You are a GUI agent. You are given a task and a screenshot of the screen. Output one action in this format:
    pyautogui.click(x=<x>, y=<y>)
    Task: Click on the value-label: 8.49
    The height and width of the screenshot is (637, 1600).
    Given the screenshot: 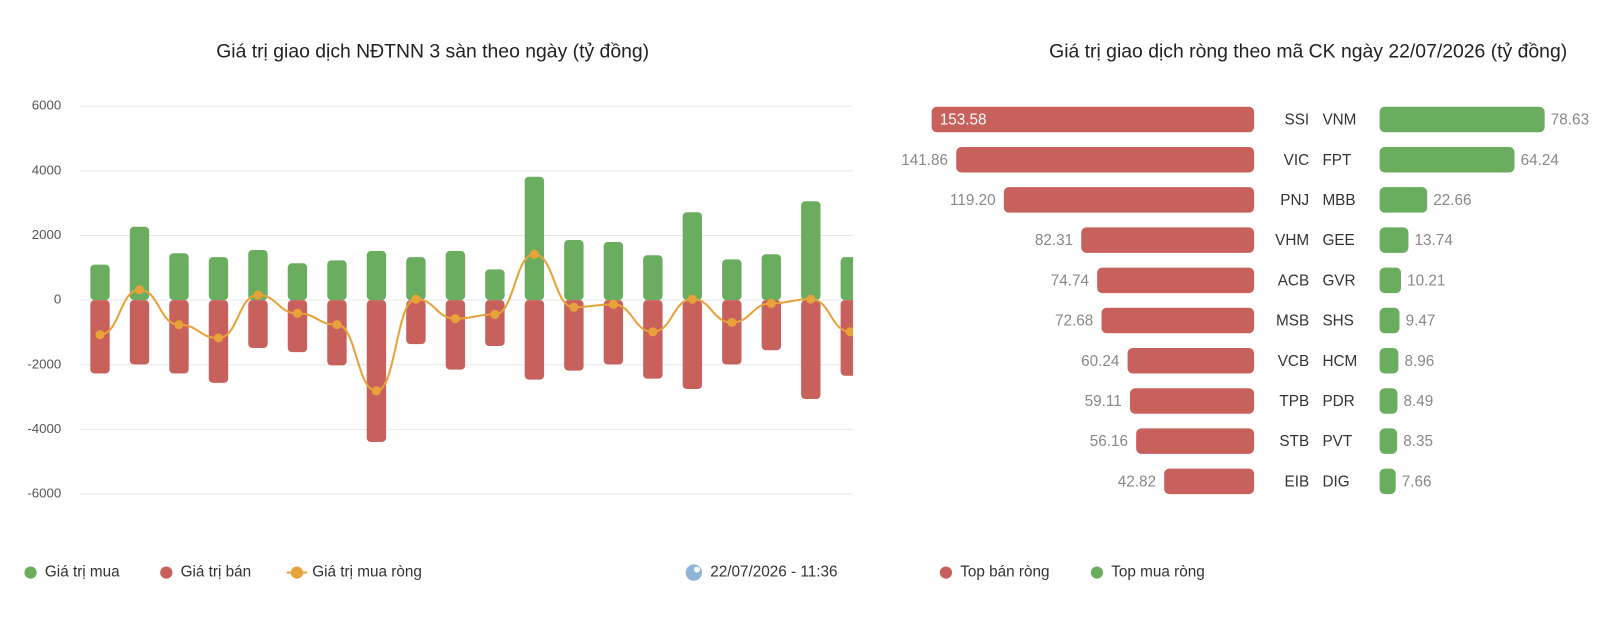 What is the action you would take?
    pyautogui.click(x=1419, y=401)
    